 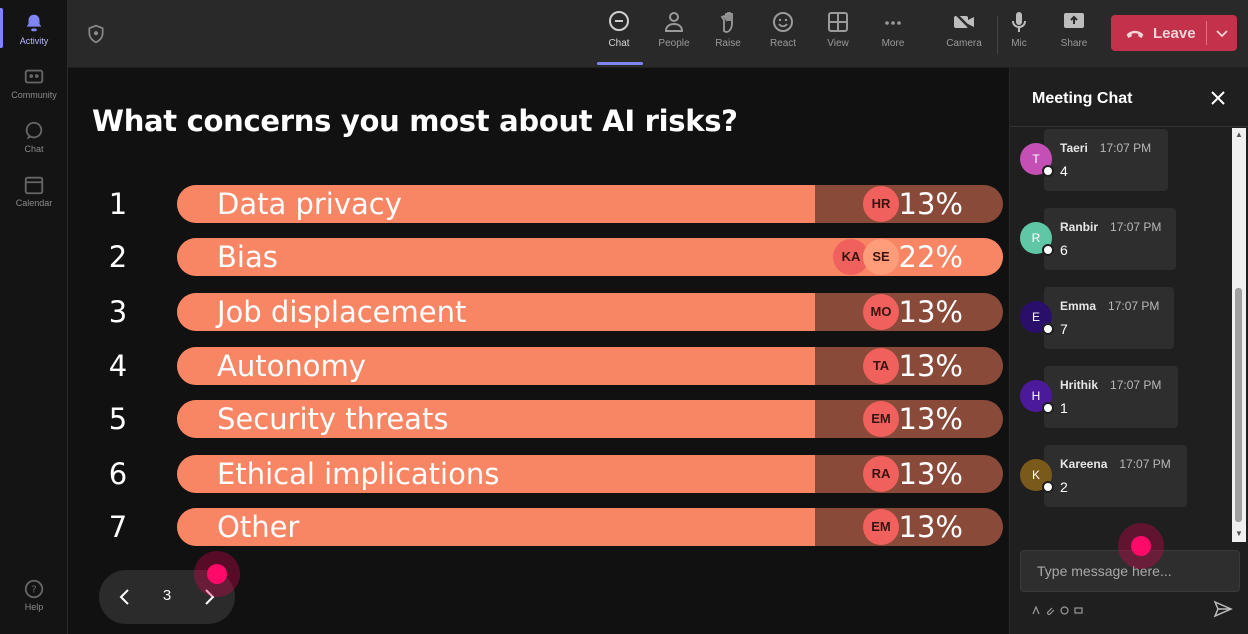 I want to click on message-text: 7, so click(x=1064, y=329).